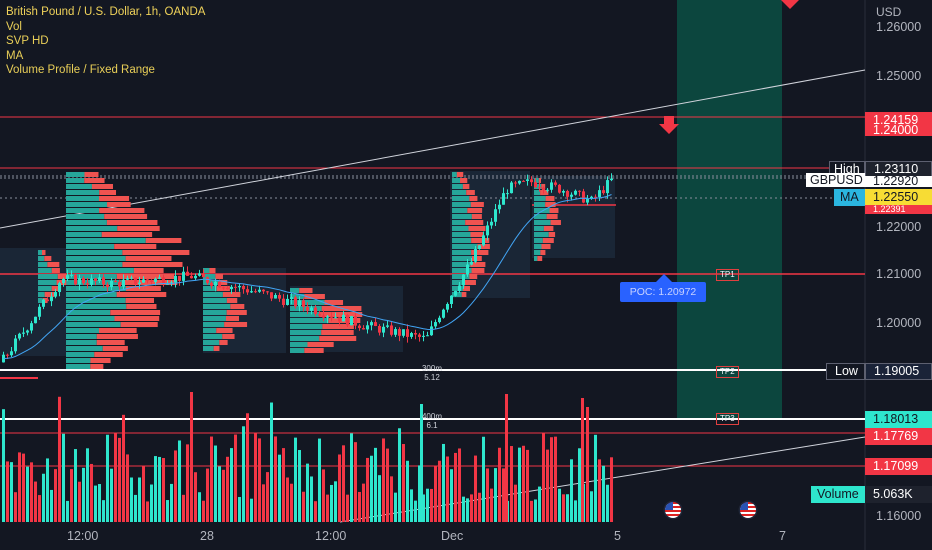 Image resolution: width=932 pixels, height=550 pixels. What do you see at coordinates (727, 275) in the screenshot?
I see `tp1-label: TP1` at bounding box center [727, 275].